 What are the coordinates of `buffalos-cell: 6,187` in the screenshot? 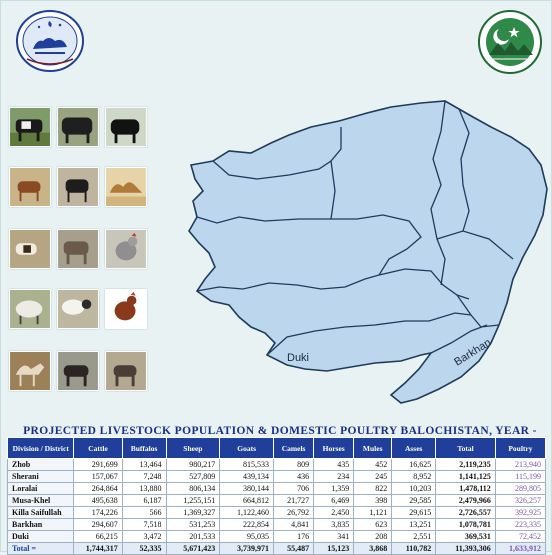 It's located at (144, 500).